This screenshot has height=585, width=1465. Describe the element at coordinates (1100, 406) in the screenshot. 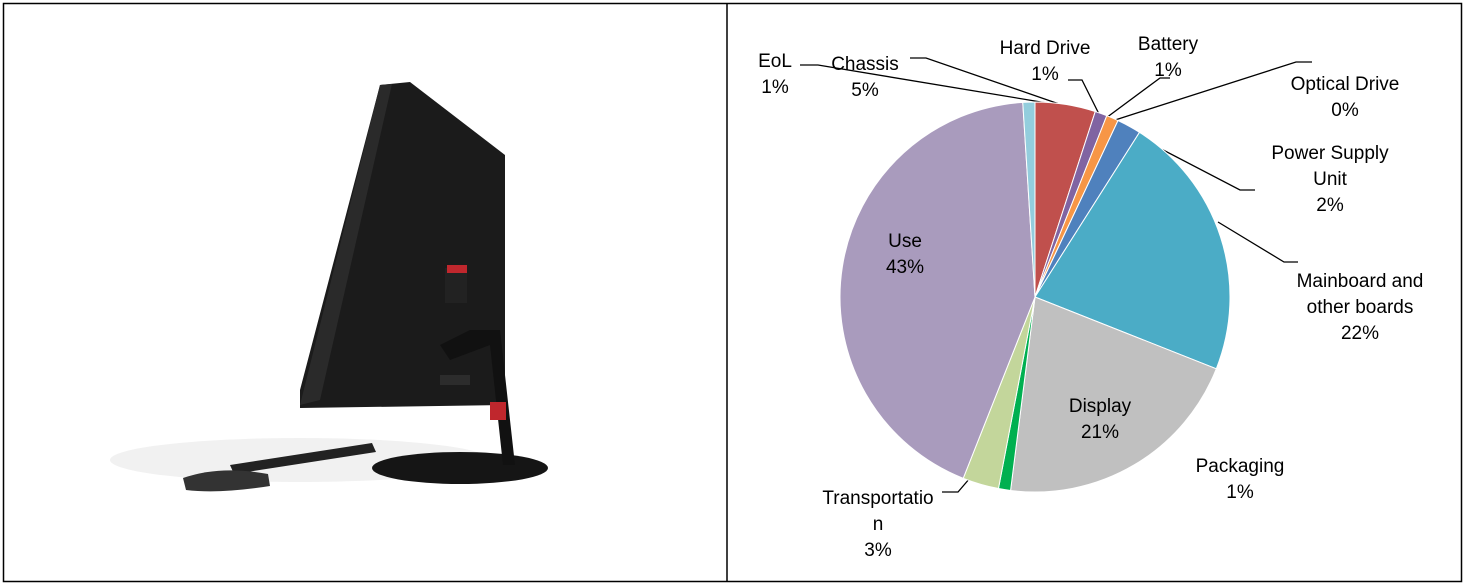

I see `category-name: Display` at that location.